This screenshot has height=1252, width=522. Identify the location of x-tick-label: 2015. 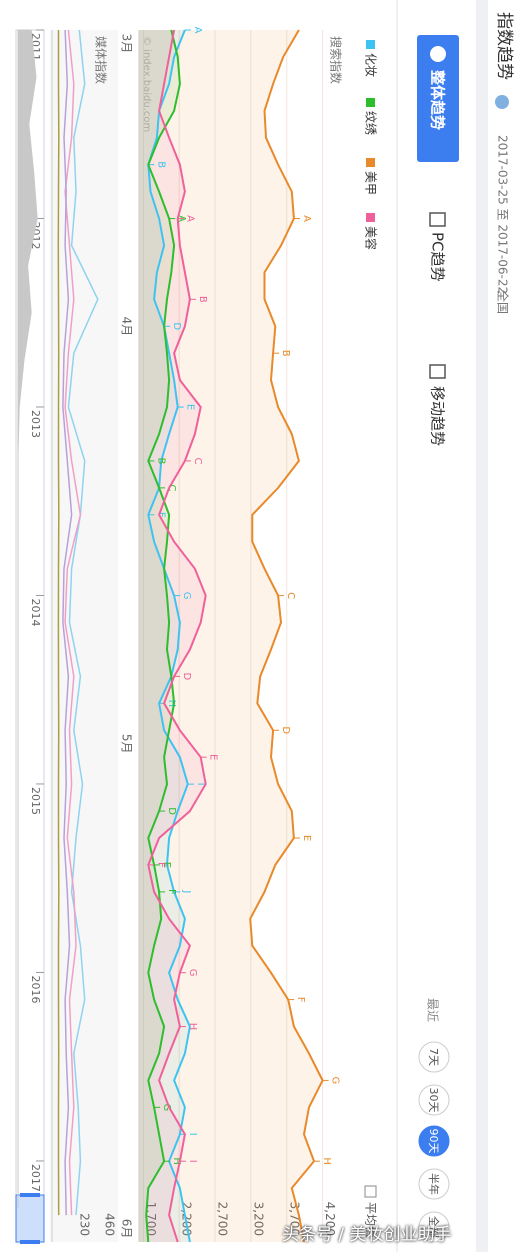
(35, 801).